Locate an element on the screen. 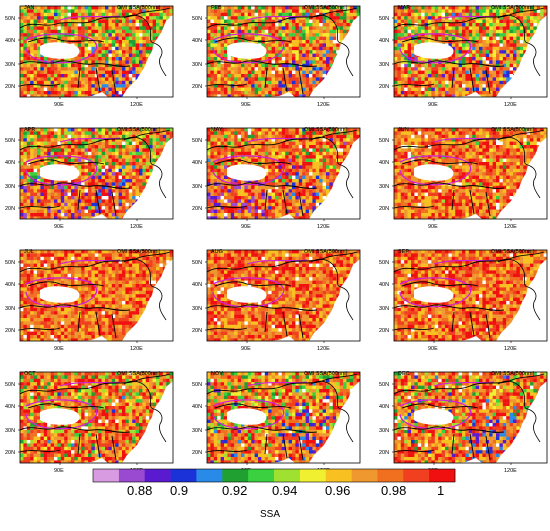  map-panel-jan: JAN OMI SSA(500nm) 50N 40N 30N 20N 90E 120E is located at coordinates (87, 58).